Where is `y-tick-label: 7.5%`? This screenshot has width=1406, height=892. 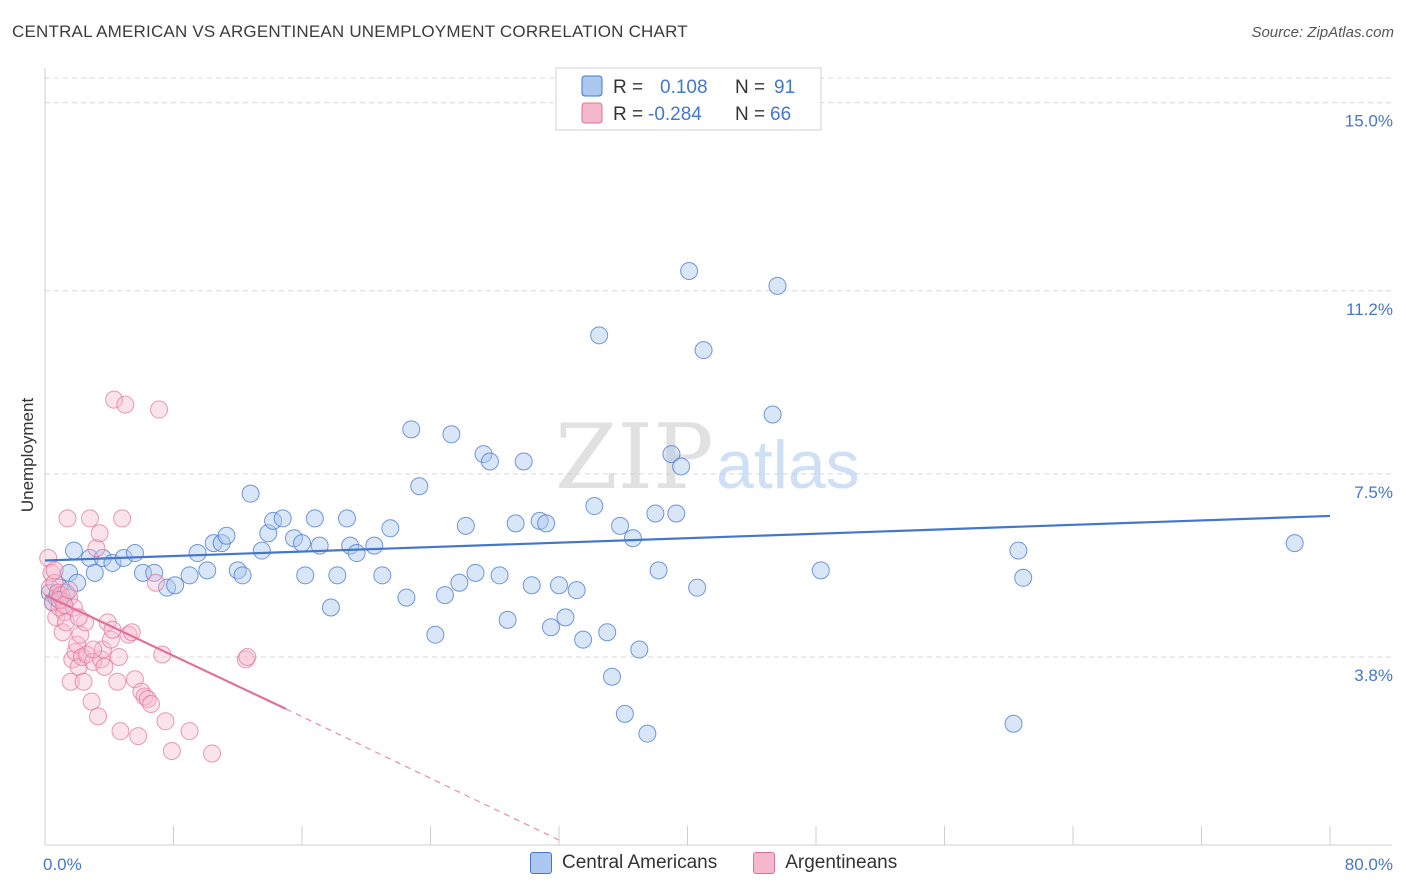 y-tick-label: 7.5% is located at coordinates (1373, 492).